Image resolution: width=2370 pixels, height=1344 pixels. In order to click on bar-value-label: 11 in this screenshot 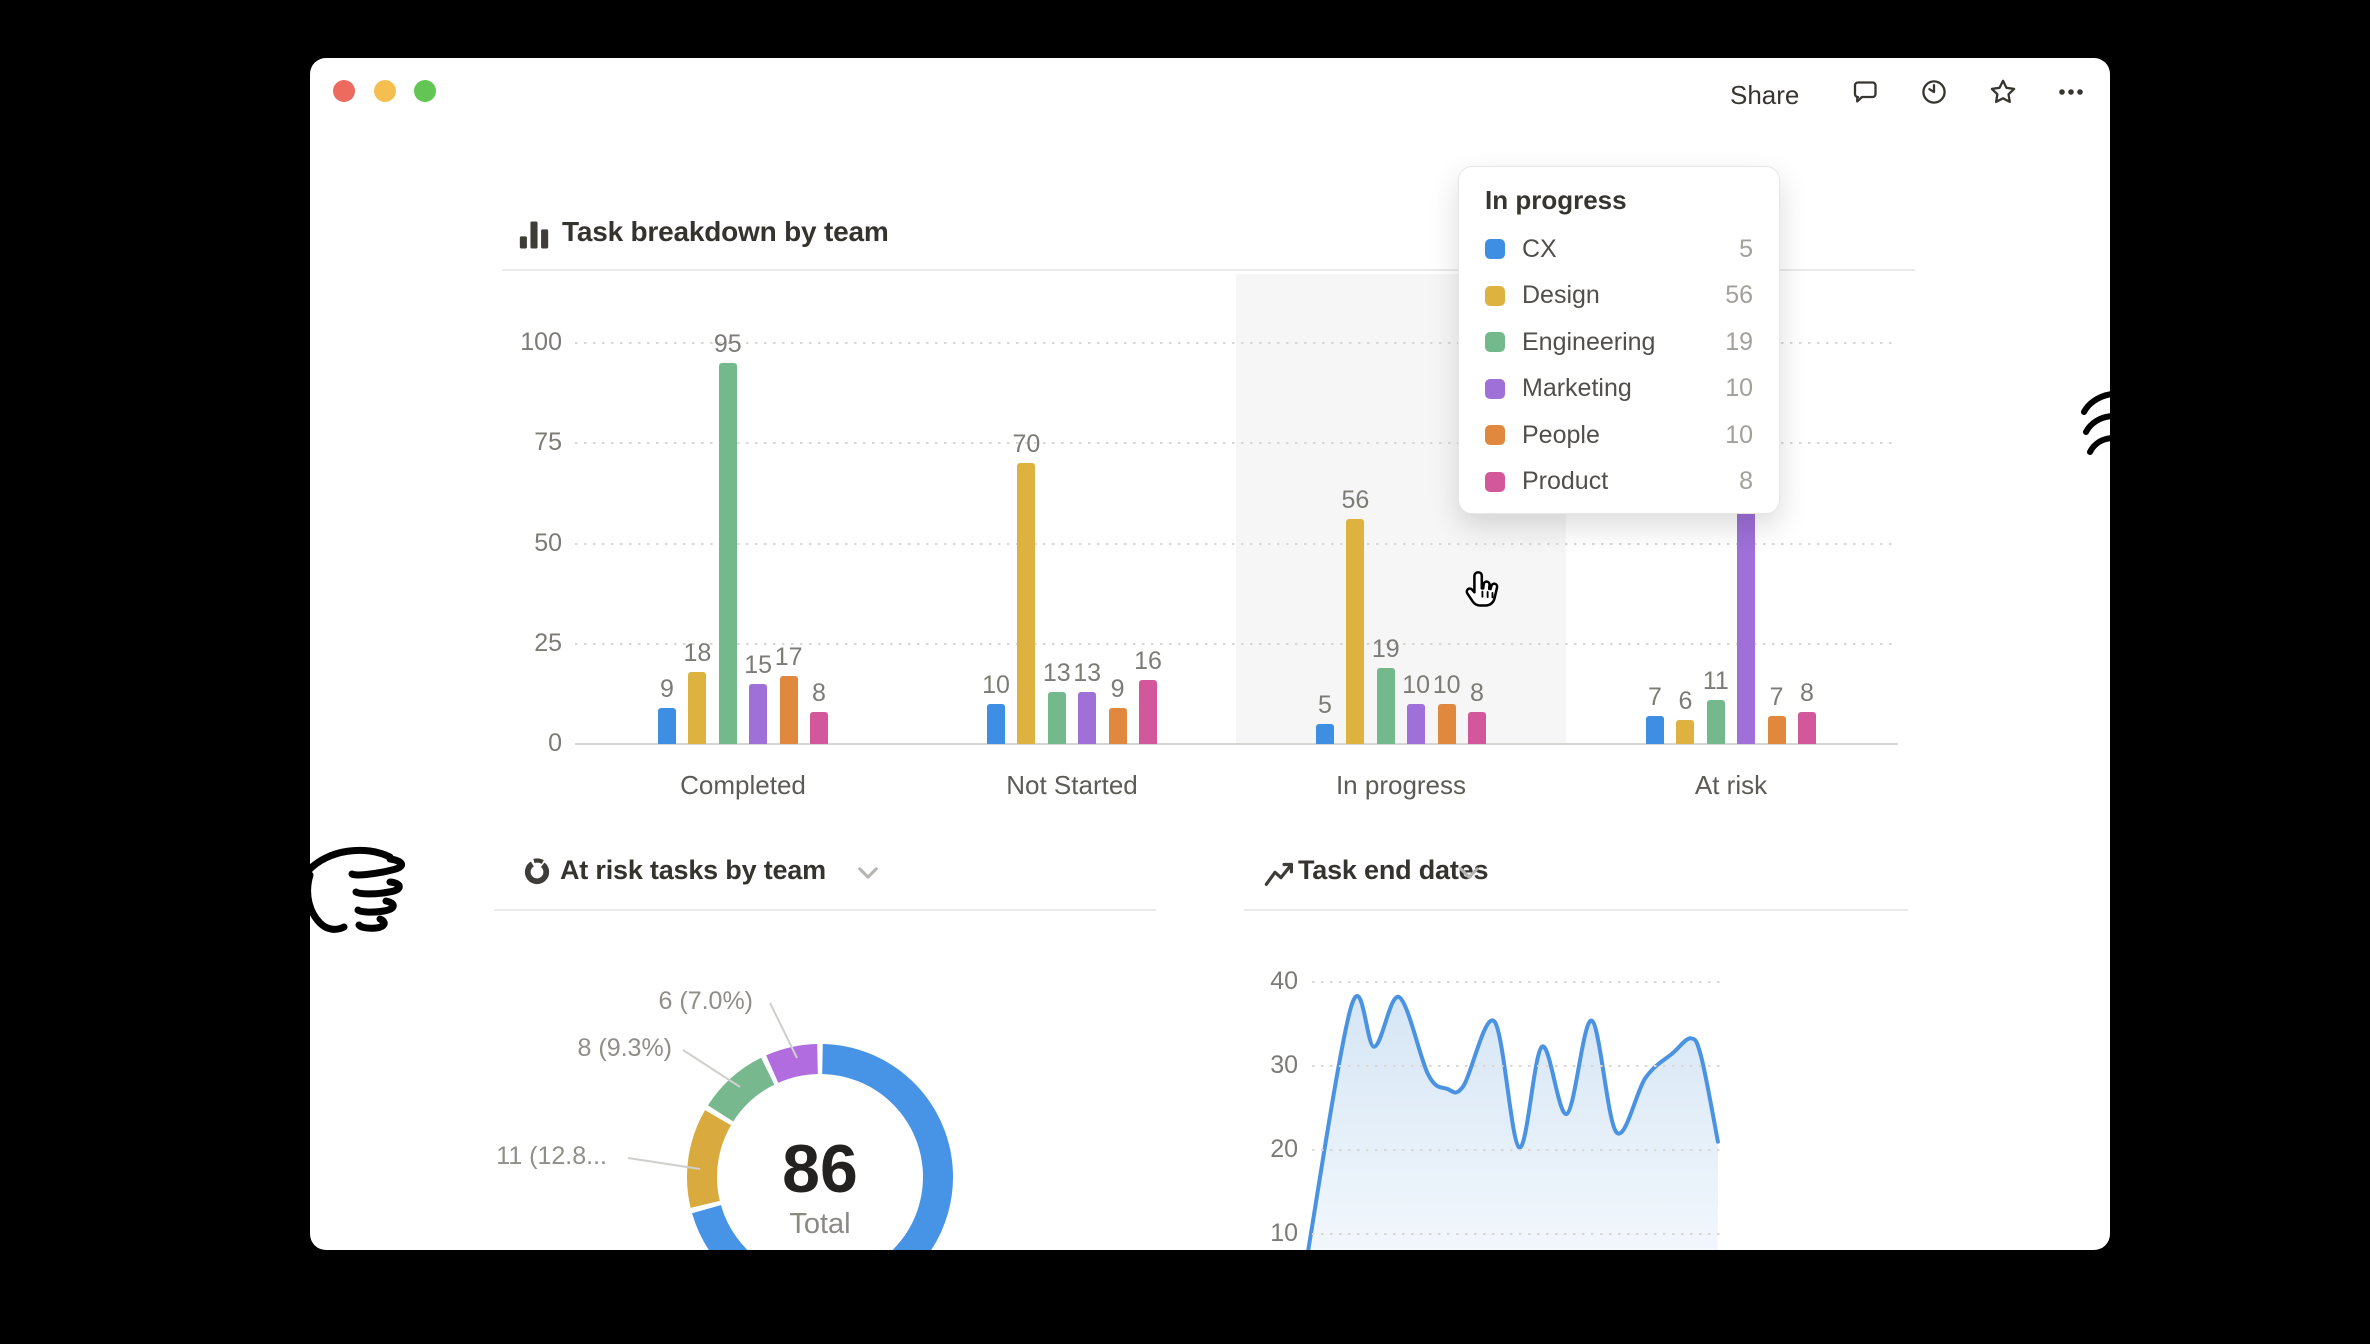, I will do `click(1715, 680)`.